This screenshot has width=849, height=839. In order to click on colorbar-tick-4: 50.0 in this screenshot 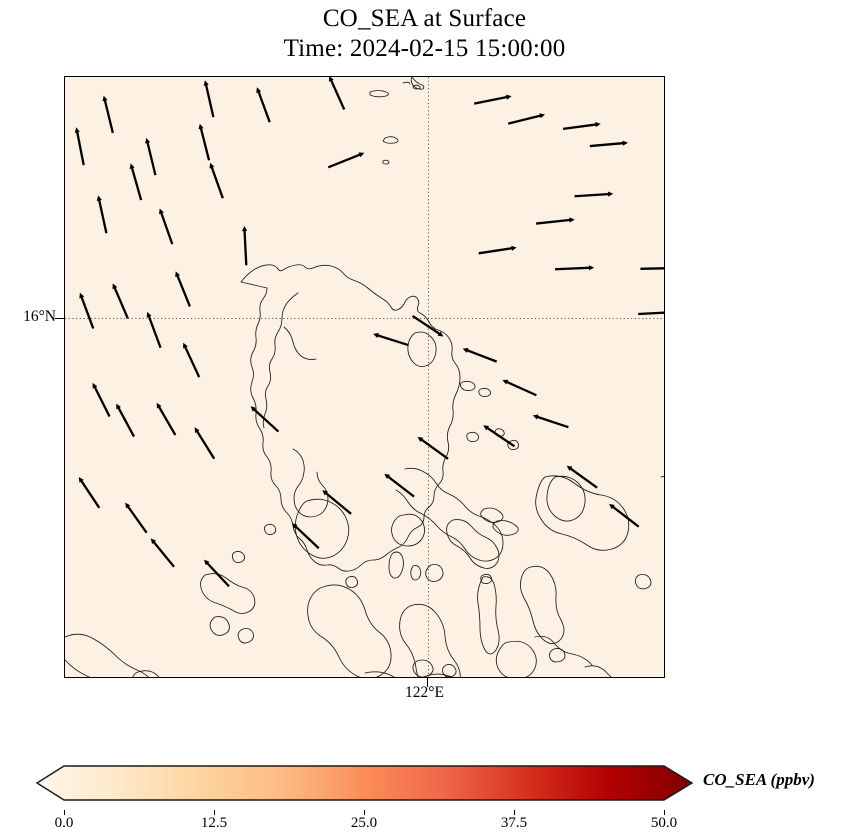, I will do `click(664, 823)`.